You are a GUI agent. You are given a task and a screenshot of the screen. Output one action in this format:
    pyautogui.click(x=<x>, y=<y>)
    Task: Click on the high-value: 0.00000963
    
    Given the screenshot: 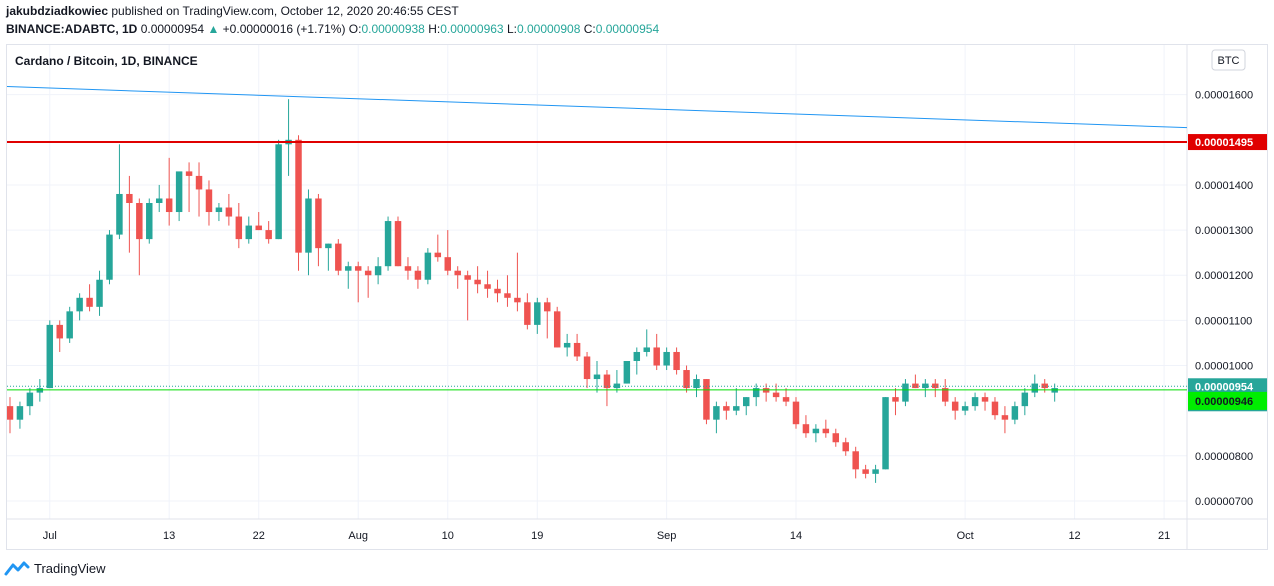 What is the action you would take?
    pyautogui.click(x=472, y=29)
    